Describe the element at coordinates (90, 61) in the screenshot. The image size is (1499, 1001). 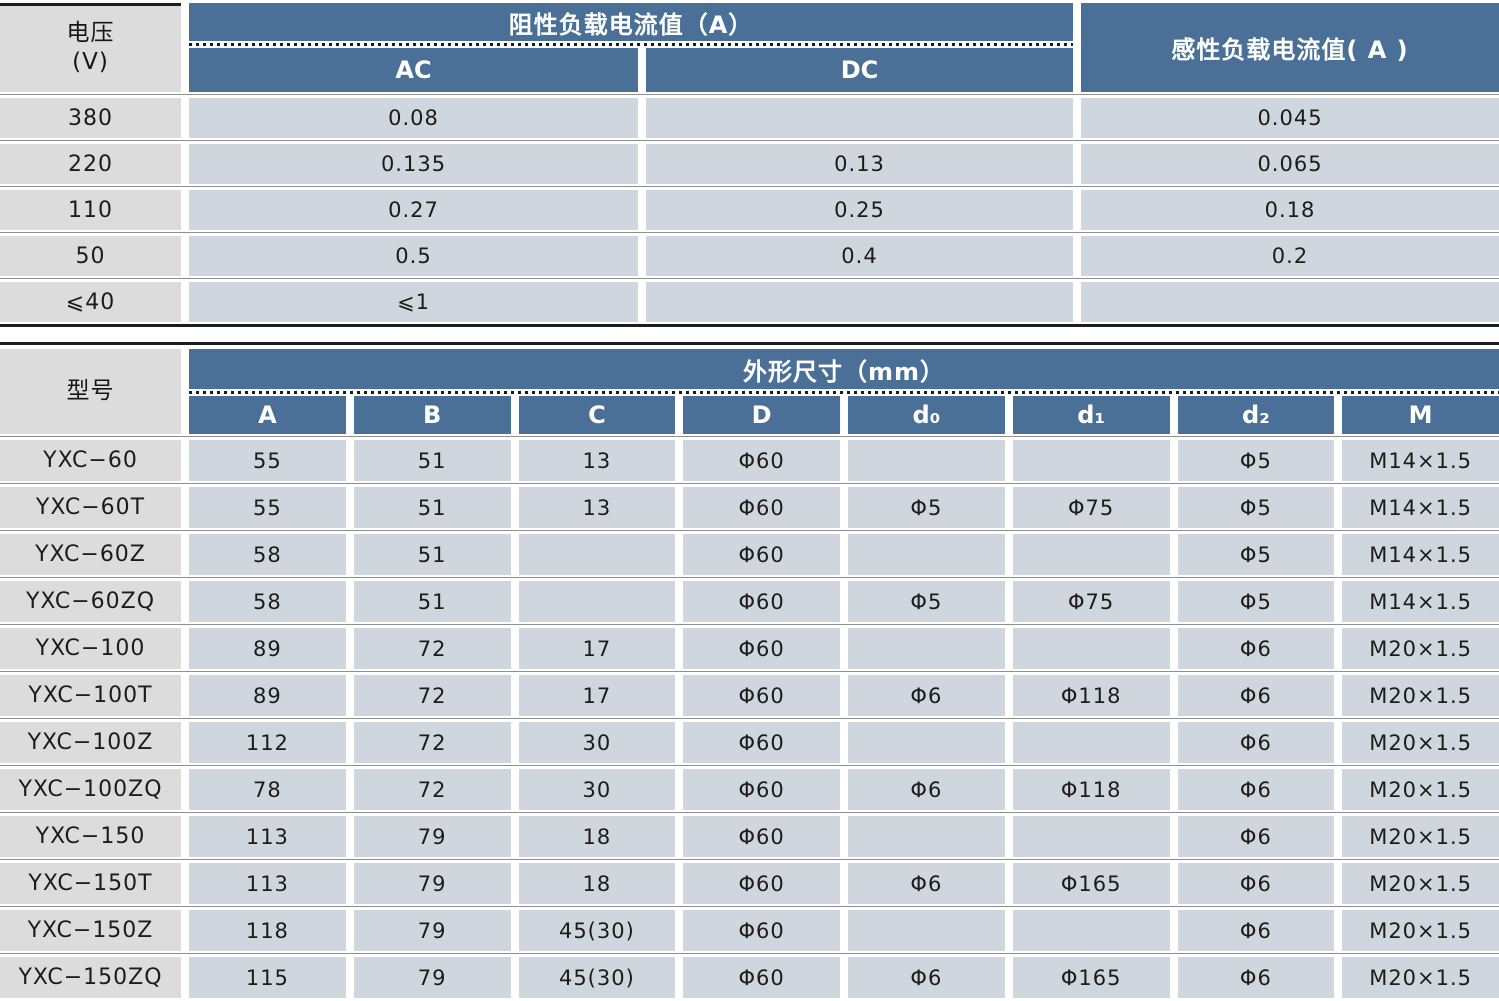
I see `voltage-header-line2: (V)` at that location.